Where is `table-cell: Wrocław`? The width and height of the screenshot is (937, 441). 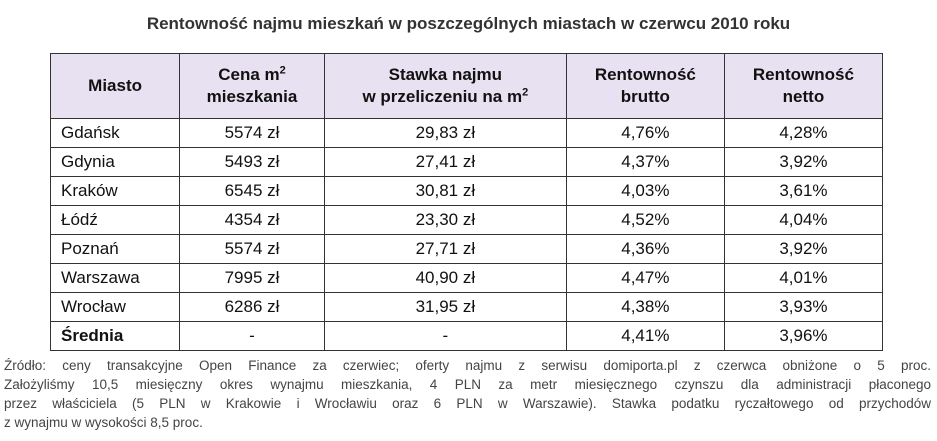
table-cell: Wrocław is located at coordinates (115, 307).